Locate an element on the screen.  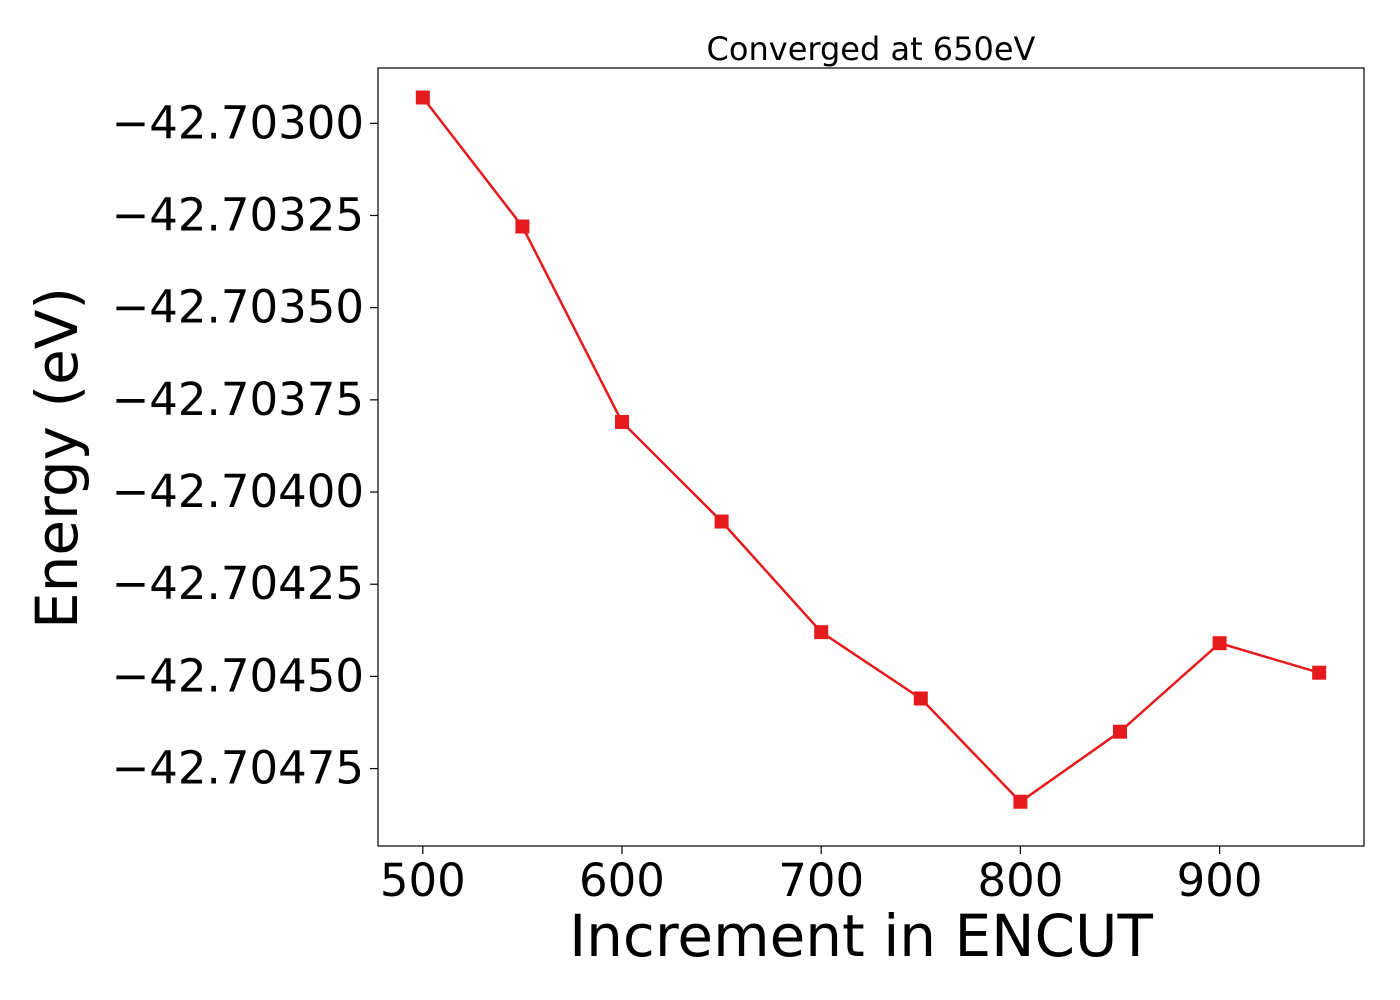
y-tick-label: −42.70300 is located at coordinates (238, 122).